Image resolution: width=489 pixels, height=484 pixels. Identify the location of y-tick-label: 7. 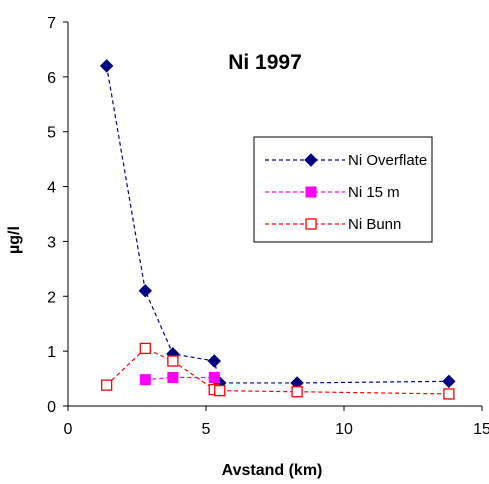
(51, 23).